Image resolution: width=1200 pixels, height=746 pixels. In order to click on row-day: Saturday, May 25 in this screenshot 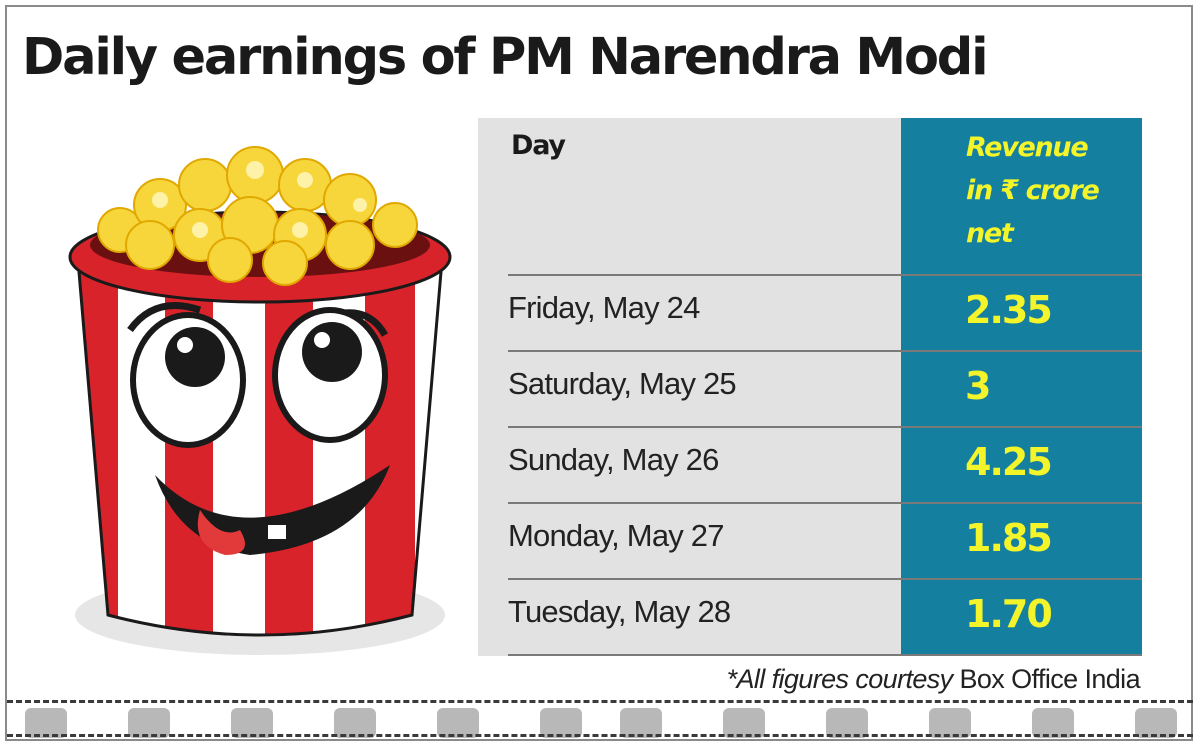, I will do `click(622, 383)`.